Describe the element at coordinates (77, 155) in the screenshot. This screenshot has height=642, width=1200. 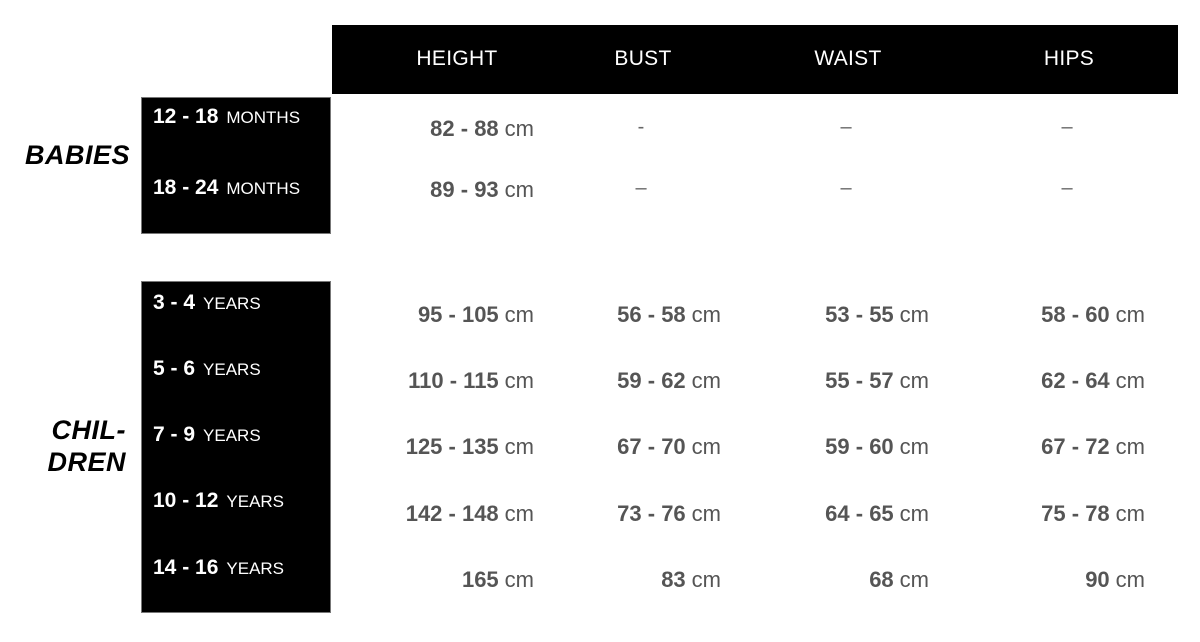
I see `group-label-babies: BABIES` at that location.